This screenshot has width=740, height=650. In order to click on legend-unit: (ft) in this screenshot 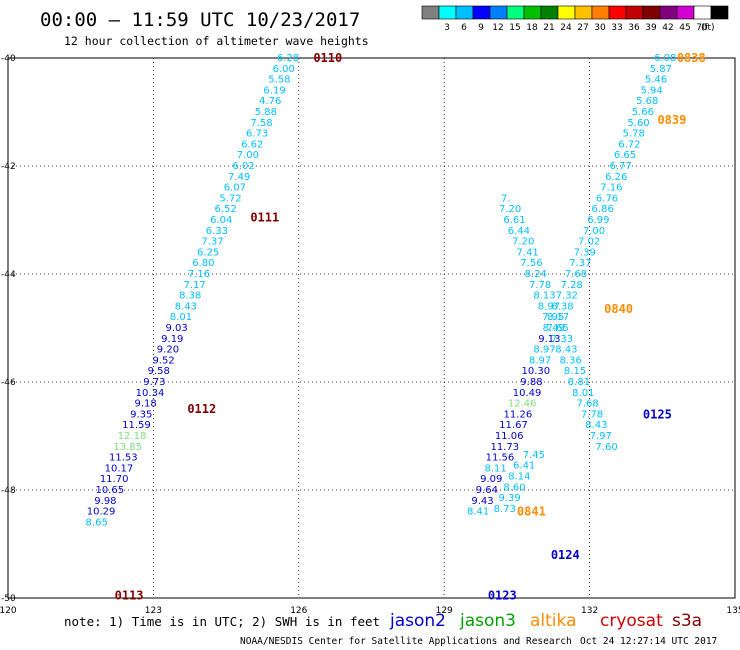, I will do `click(708, 28)`.